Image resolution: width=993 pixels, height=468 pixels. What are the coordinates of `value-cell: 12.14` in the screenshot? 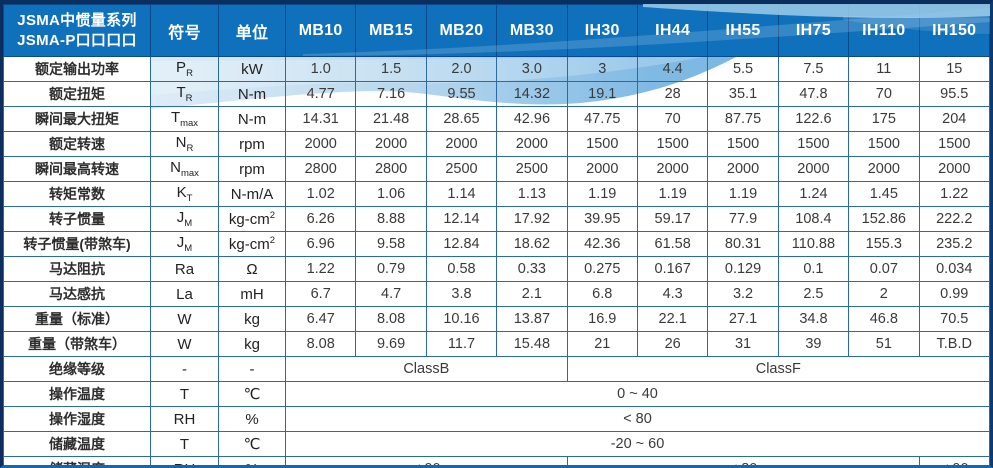 It's located at (461, 219).